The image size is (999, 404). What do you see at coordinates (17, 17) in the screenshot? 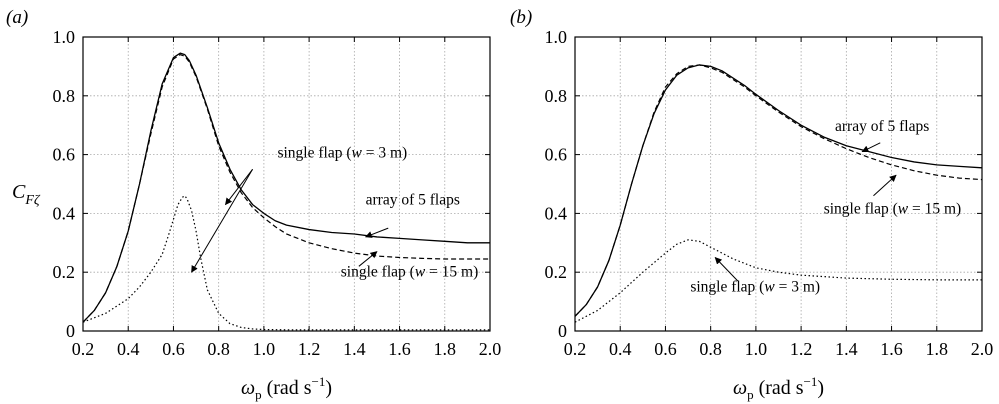
I see `panel-label: (a)` at bounding box center [17, 17].